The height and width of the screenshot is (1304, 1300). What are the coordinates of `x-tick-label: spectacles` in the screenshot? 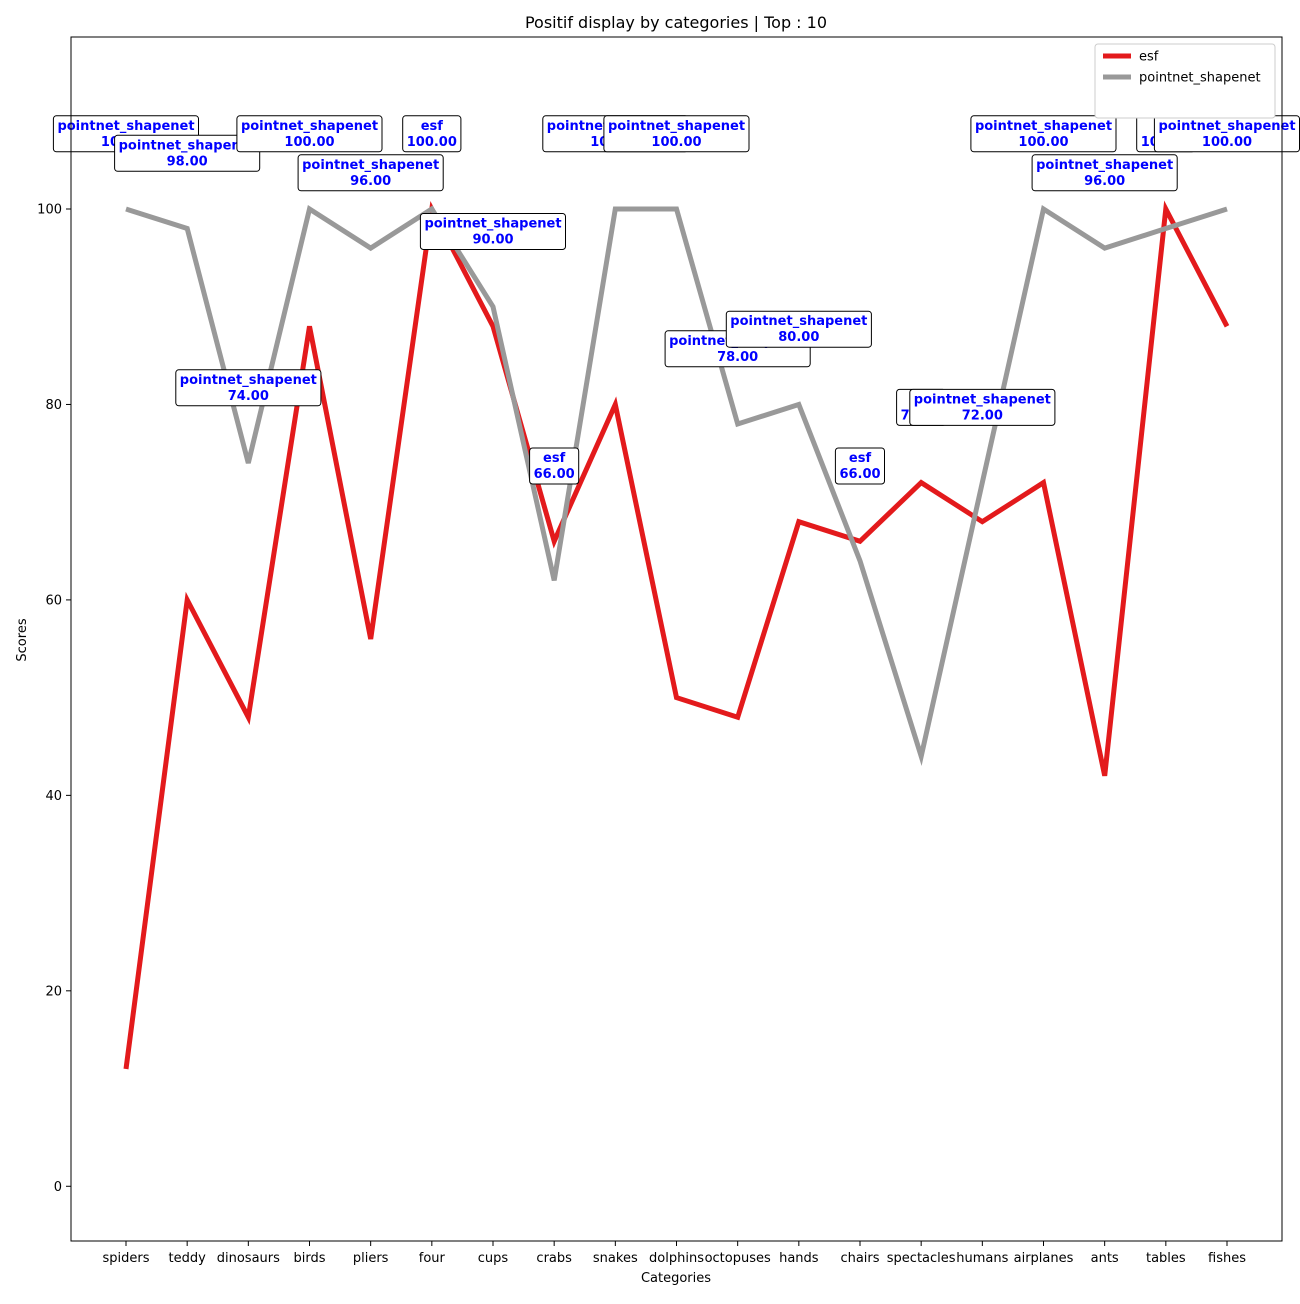 It's located at (921, 1258).